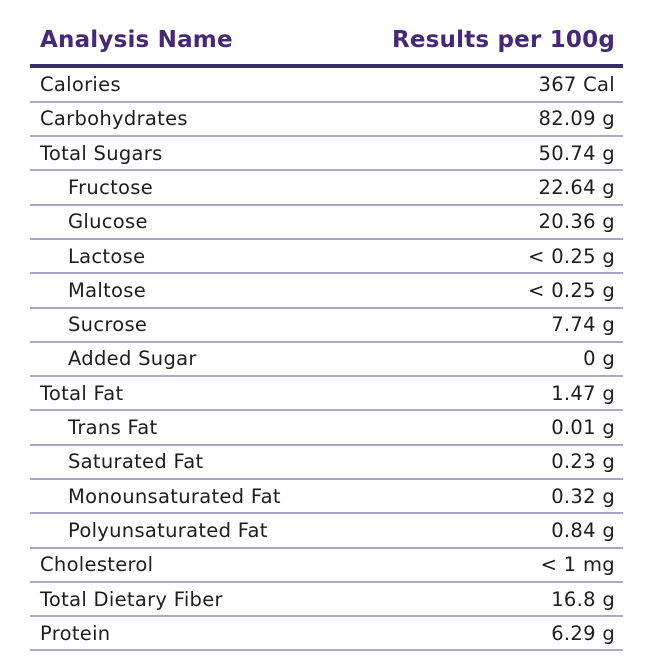  What do you see at coordinates (326, 257) in the screenshot?
I see `table-row: Lactose < 0.25 g` at bounding box center [326, 257].